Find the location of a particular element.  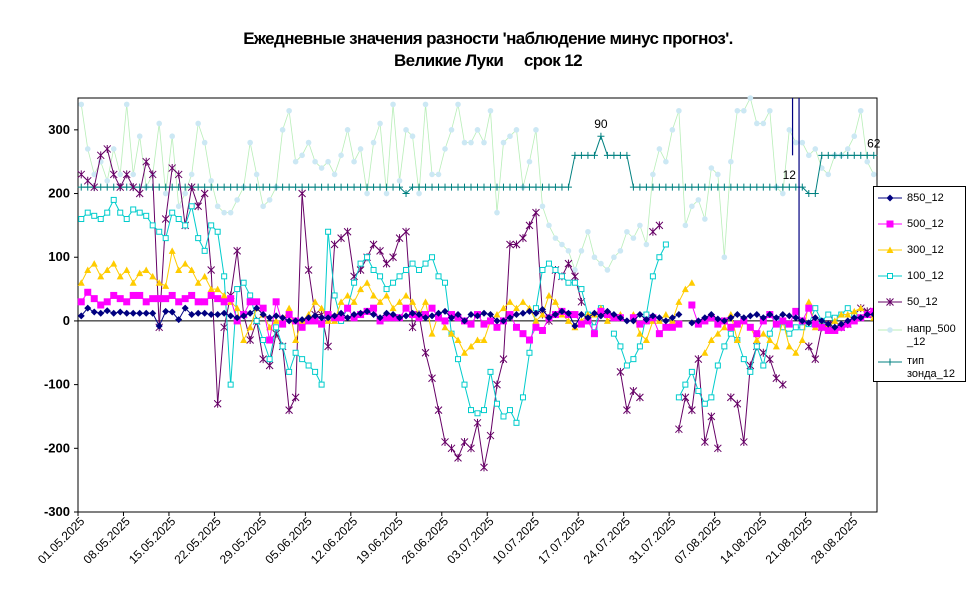

legend-label: 50_12 is located at coordinates (922, 302).